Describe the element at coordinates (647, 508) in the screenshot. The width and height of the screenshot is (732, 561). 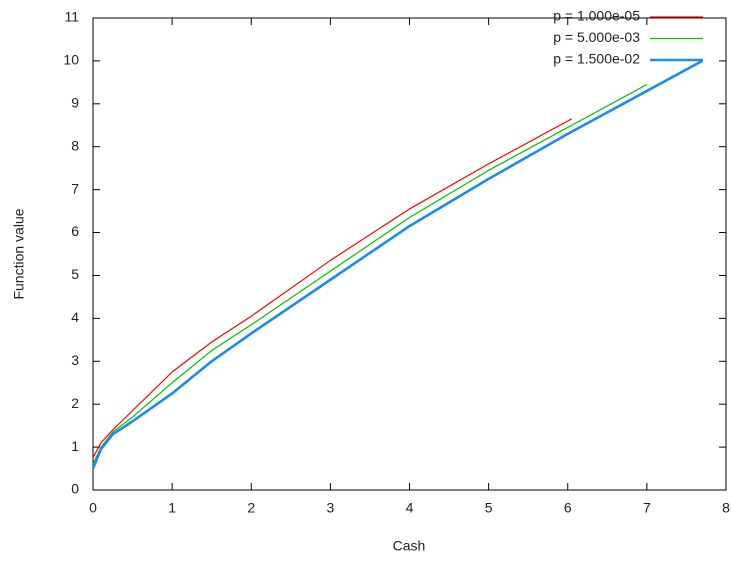
I see `x-tick-label: 7` at that location.